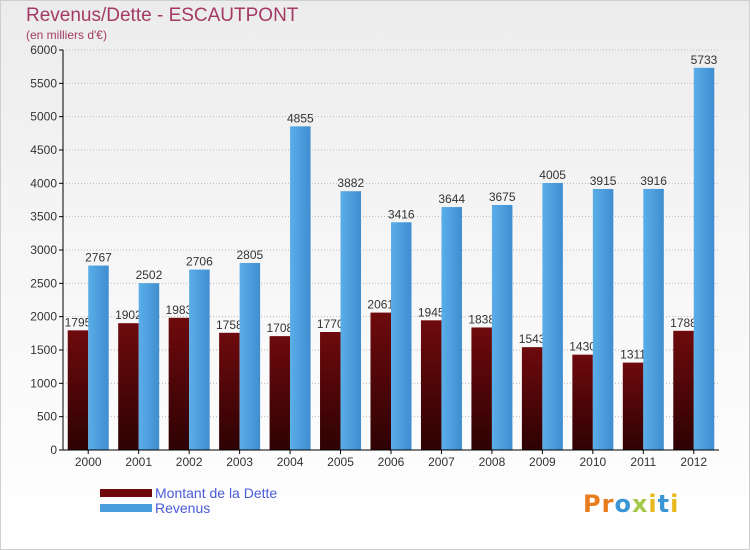  I want to click on x-tick-label-2009: 2009, so click(542, 462).